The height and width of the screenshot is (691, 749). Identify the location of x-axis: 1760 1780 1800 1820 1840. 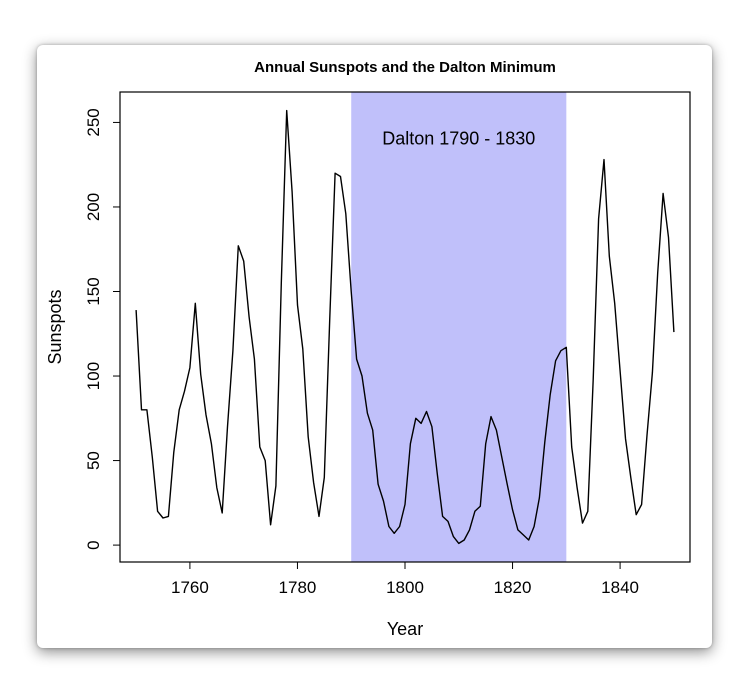
(405, 579).